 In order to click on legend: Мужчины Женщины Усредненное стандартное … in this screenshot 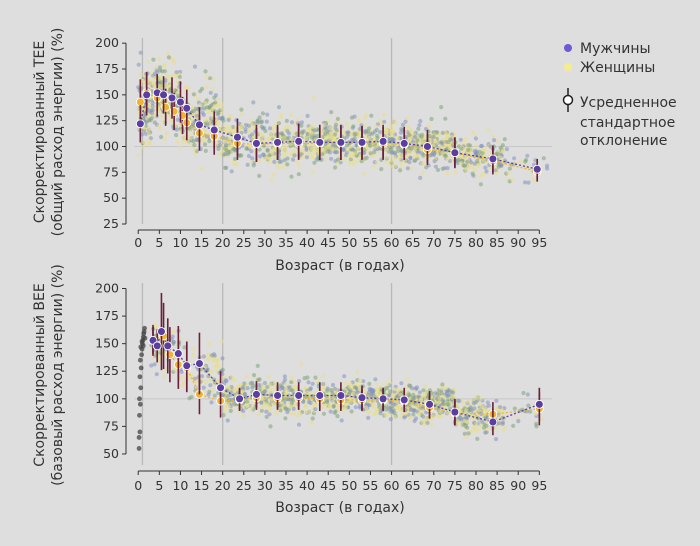, I will do `click(619, 95)`.